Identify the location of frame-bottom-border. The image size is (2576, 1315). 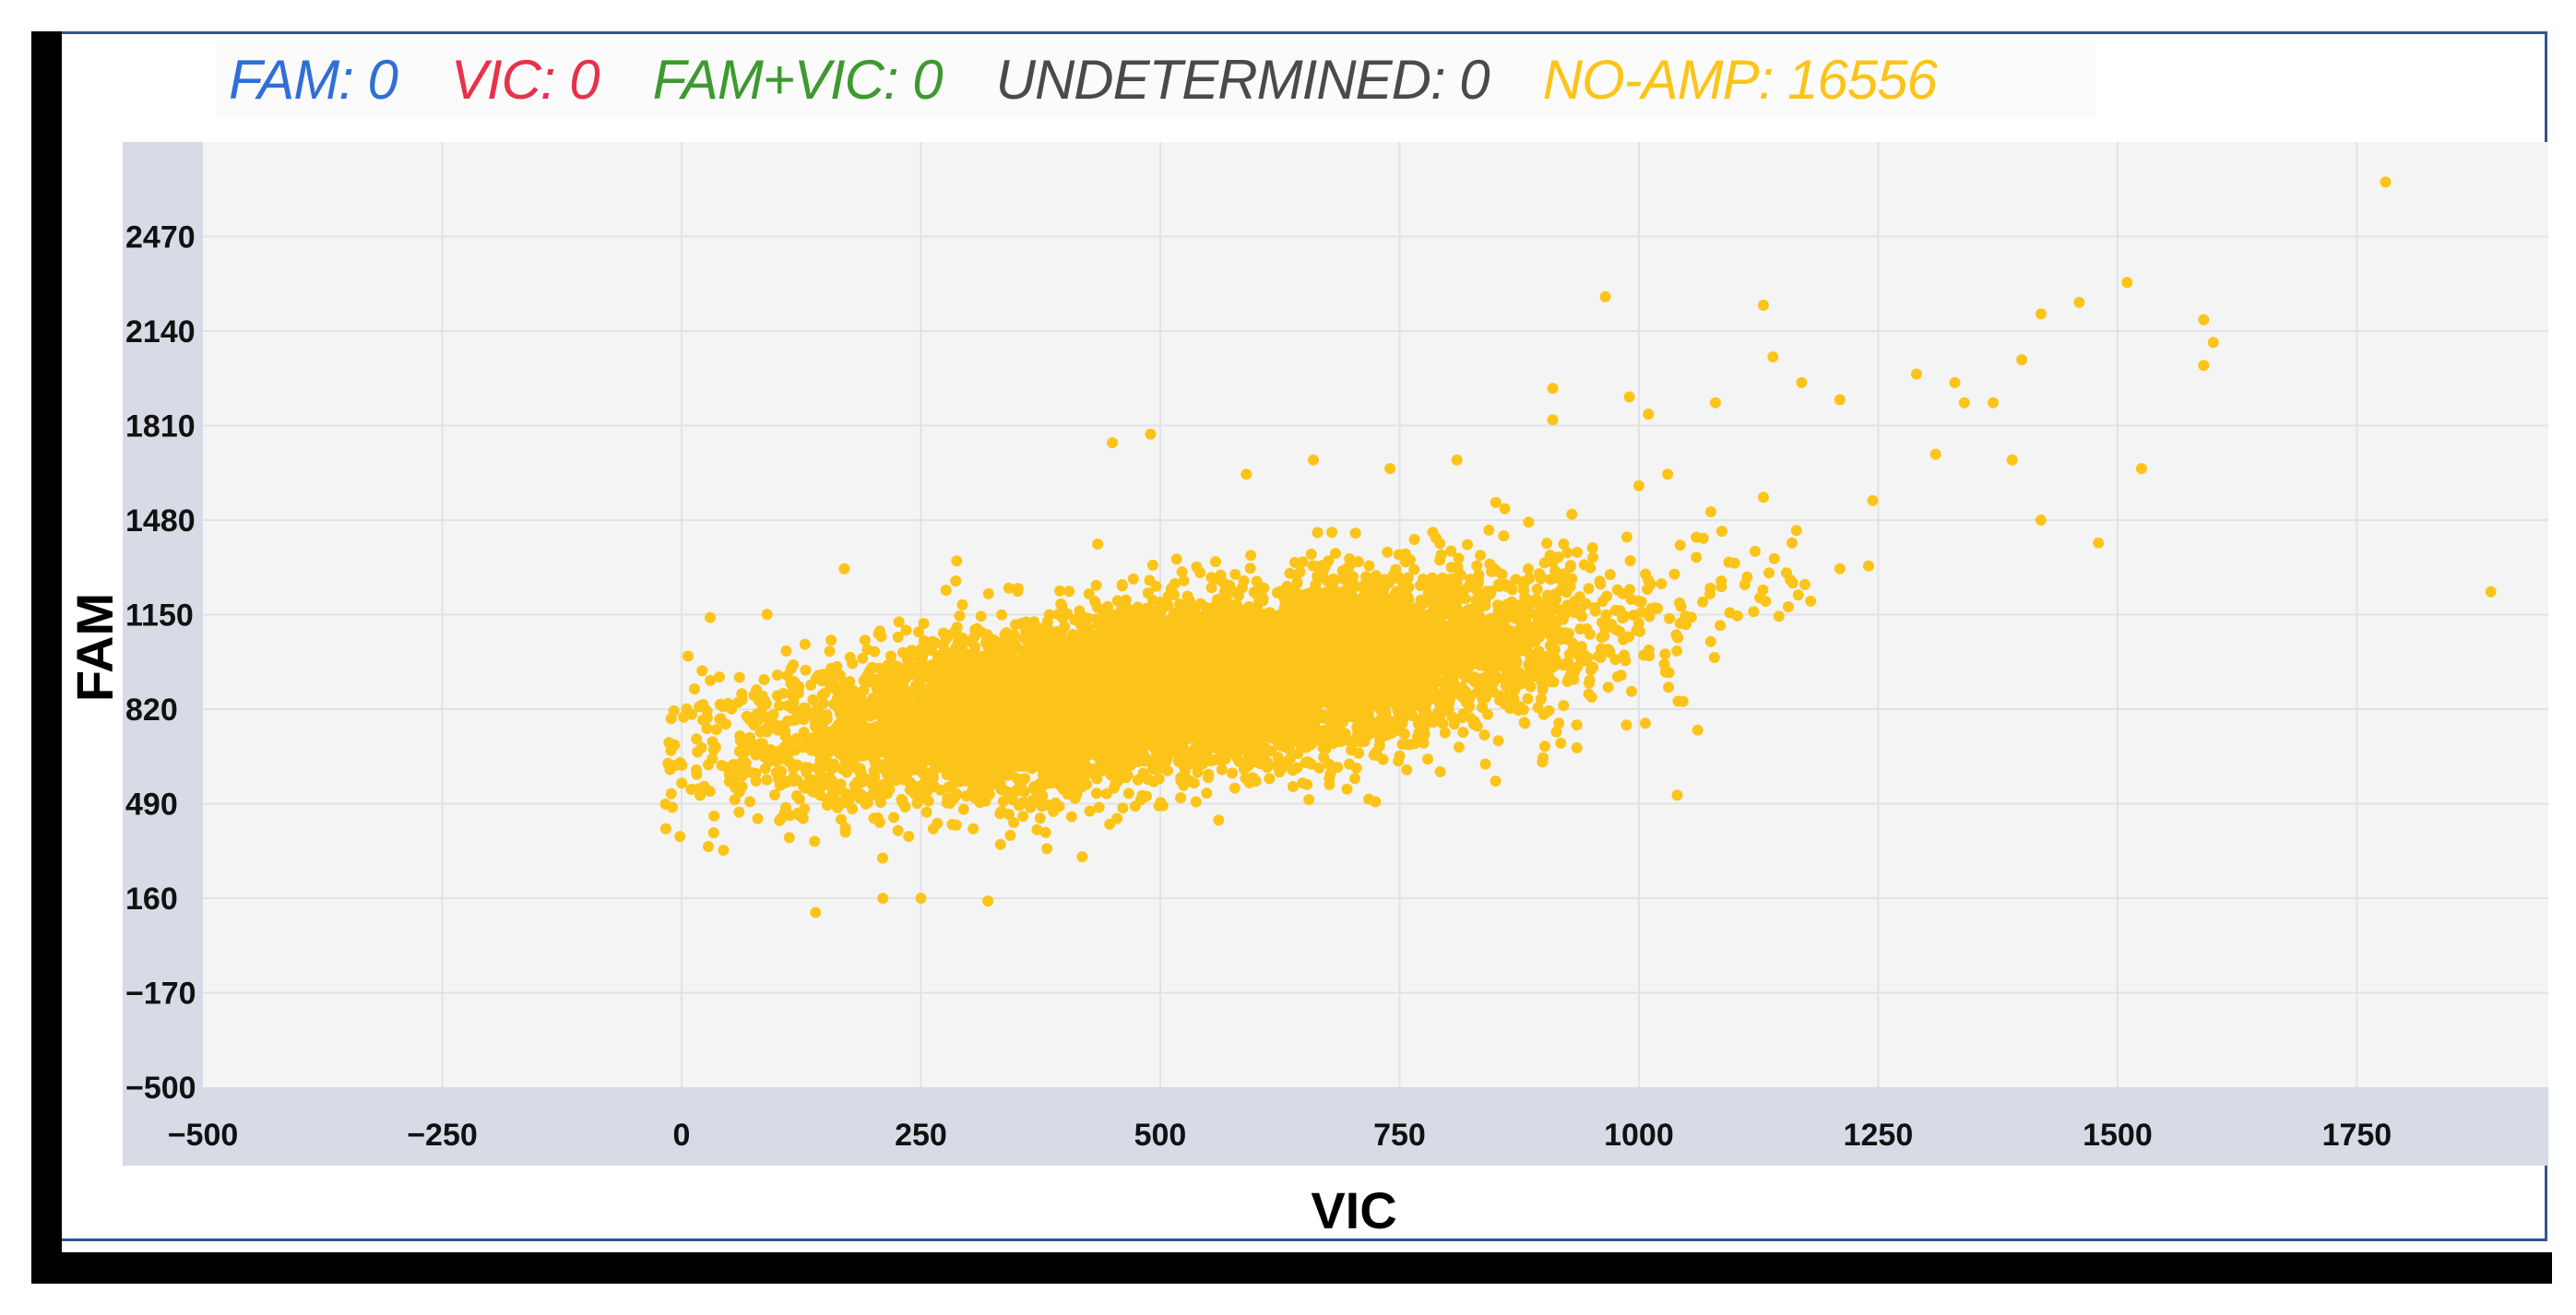
(1292, 1268).